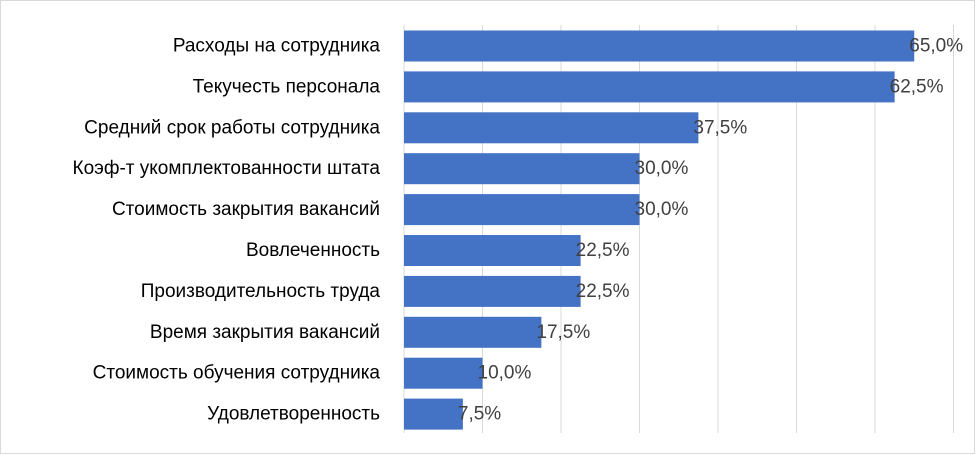  Describe the element at coordinates (936, 46) in the screenshot. I see `data-label: 65,0%` at that location.